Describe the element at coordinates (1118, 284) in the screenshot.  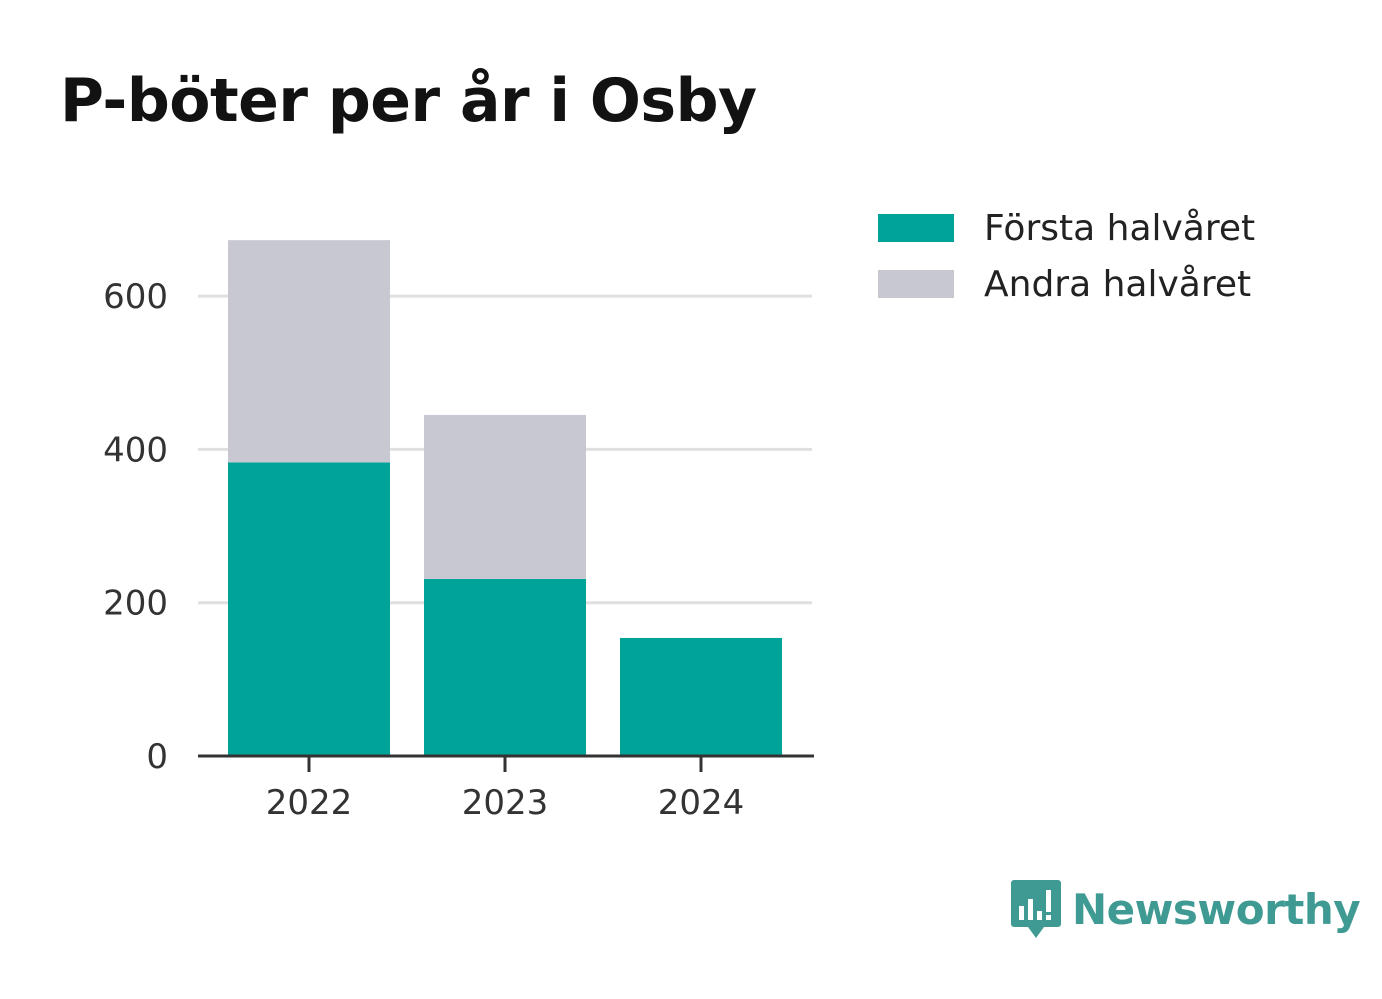
I see `legend-label-second-half: Andra halvåret` at that location.